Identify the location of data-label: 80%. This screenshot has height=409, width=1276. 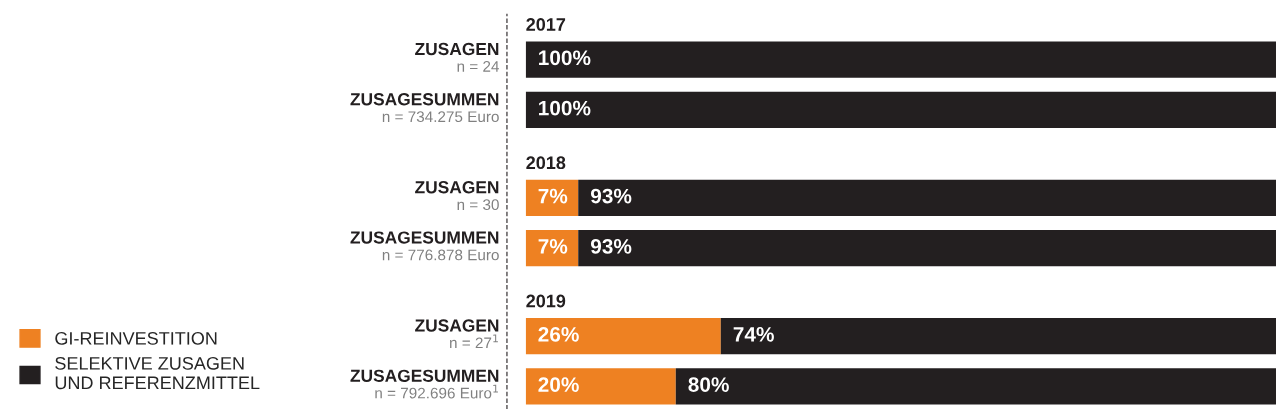
(708, 384).